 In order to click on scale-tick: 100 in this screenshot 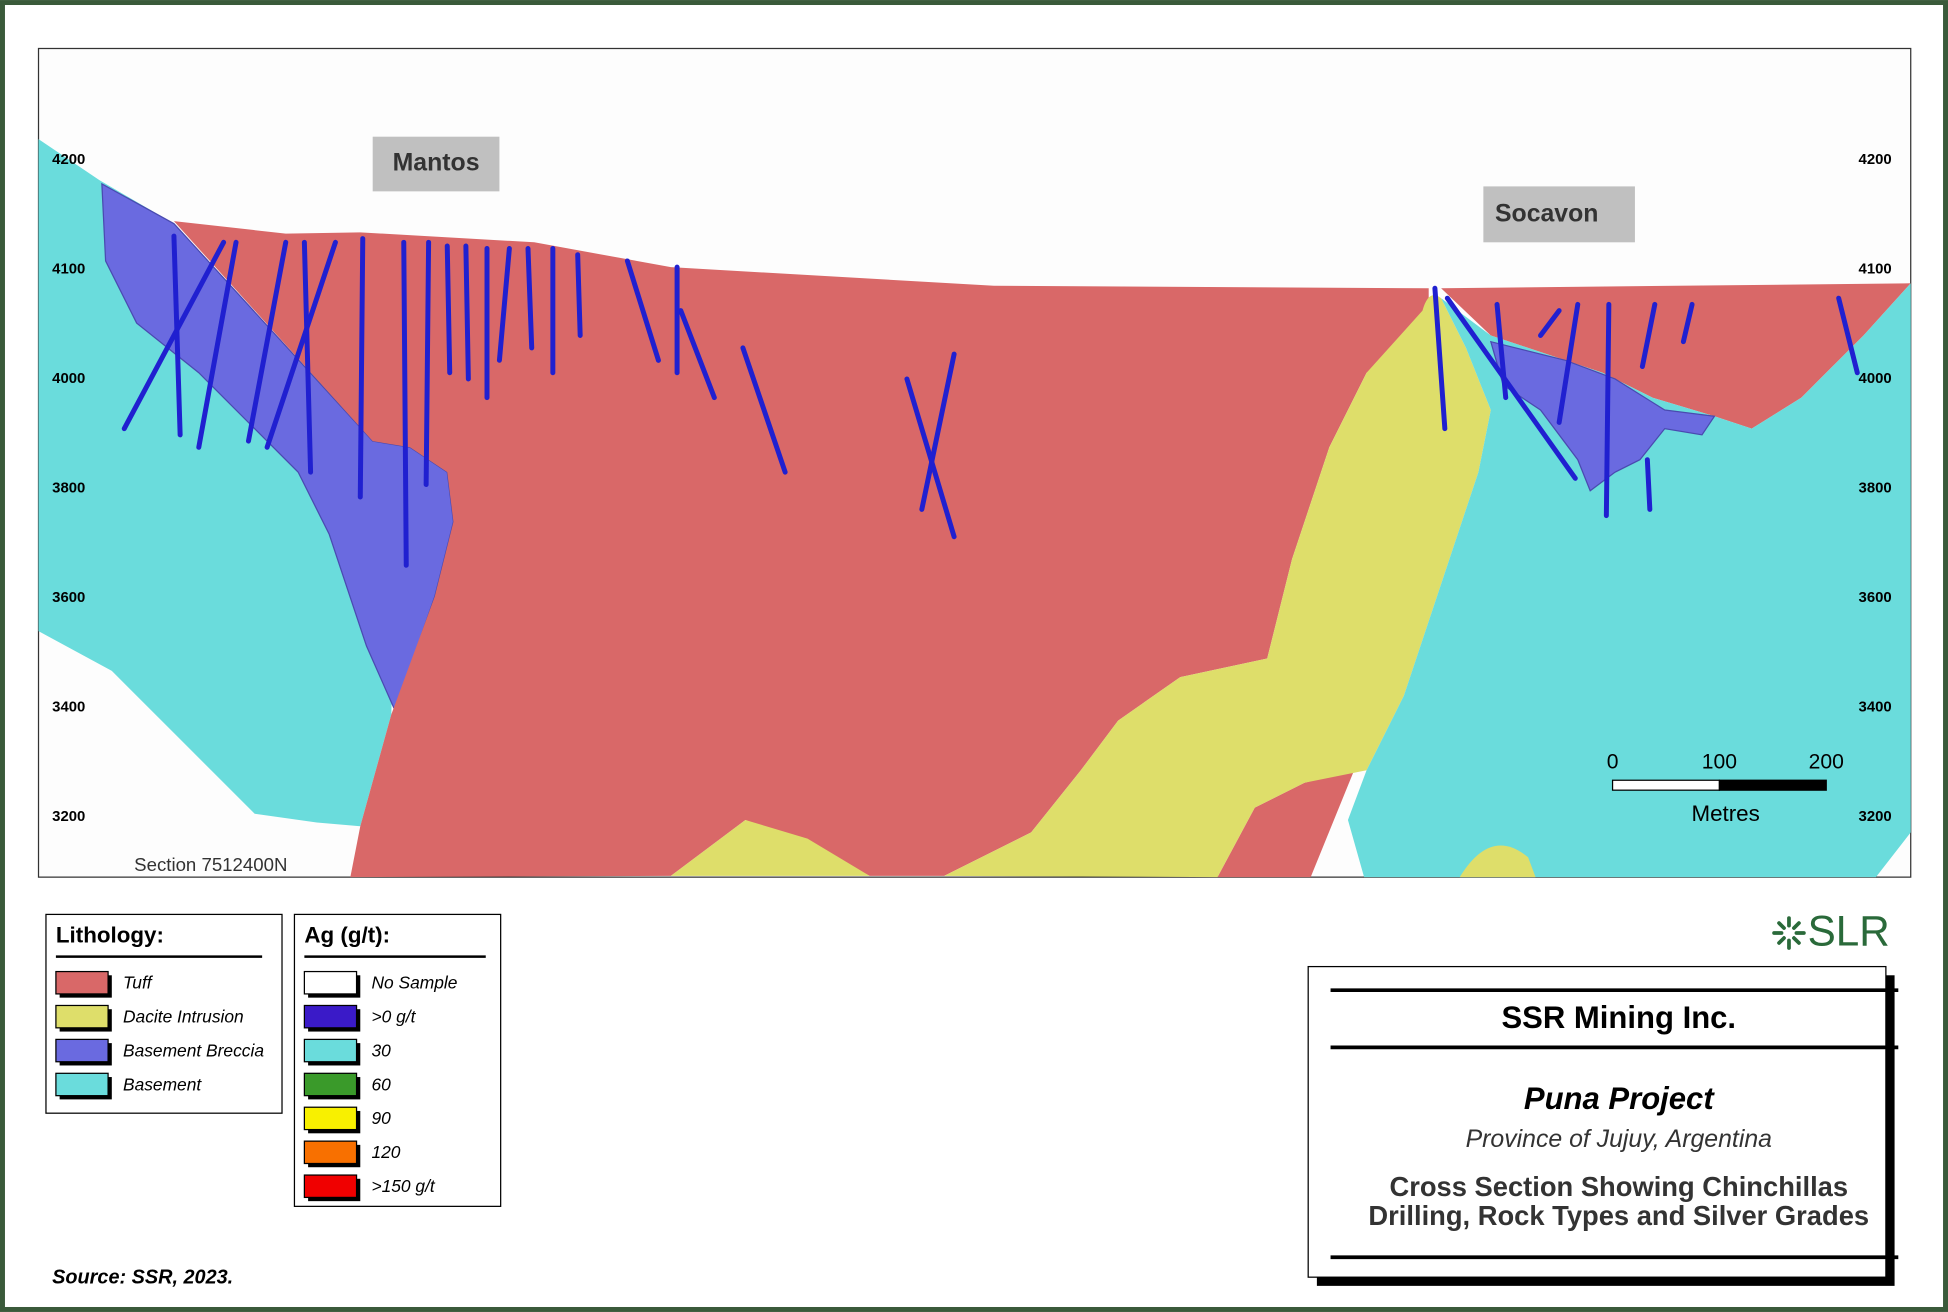, I will do `click(1719, 761)`.